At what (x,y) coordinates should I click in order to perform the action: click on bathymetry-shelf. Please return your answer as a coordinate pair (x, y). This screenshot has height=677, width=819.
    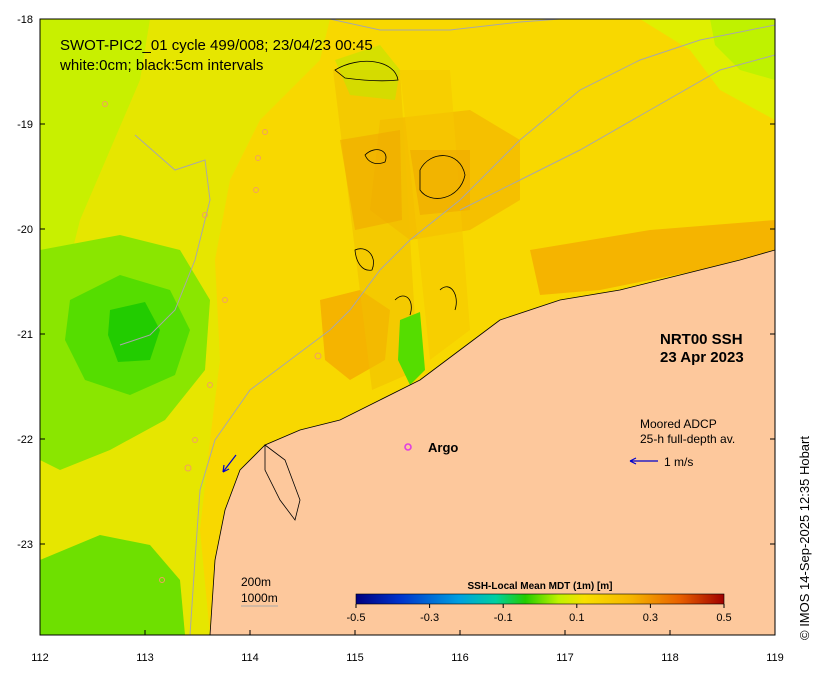
    Looking at the image, I should click on (617, 132).